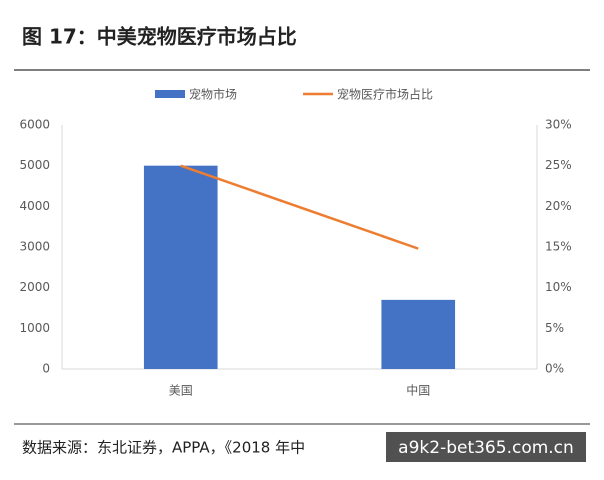  What do you see at coordinates (46, 369) in the screenshot?
I see `y-tick-label: 0` at bounding box center [46, 369].